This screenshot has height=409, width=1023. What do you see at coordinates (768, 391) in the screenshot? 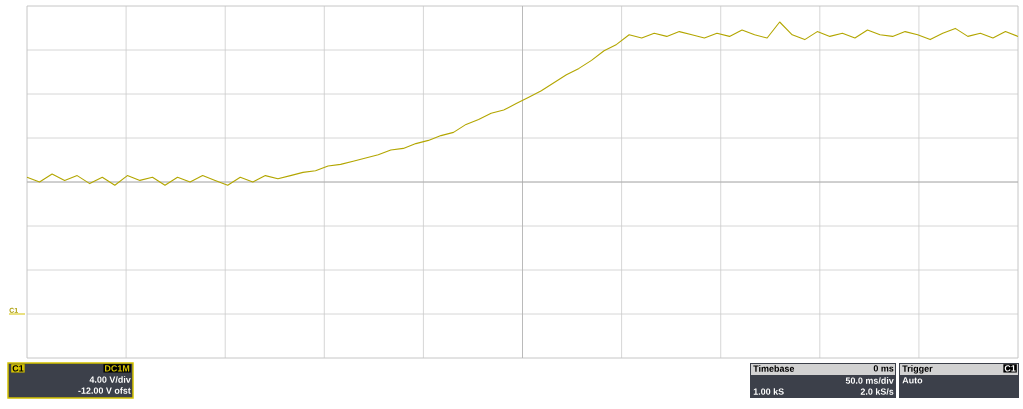
I see `text: 1.00 kS` at bounding box center [768, 391].